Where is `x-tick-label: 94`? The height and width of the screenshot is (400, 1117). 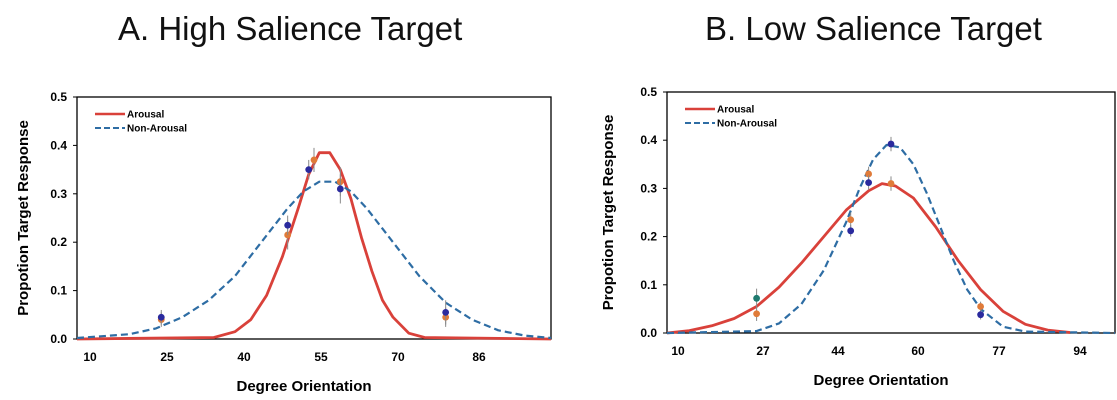
x-tick-label: 94 is located at coordinates (1080, 351).